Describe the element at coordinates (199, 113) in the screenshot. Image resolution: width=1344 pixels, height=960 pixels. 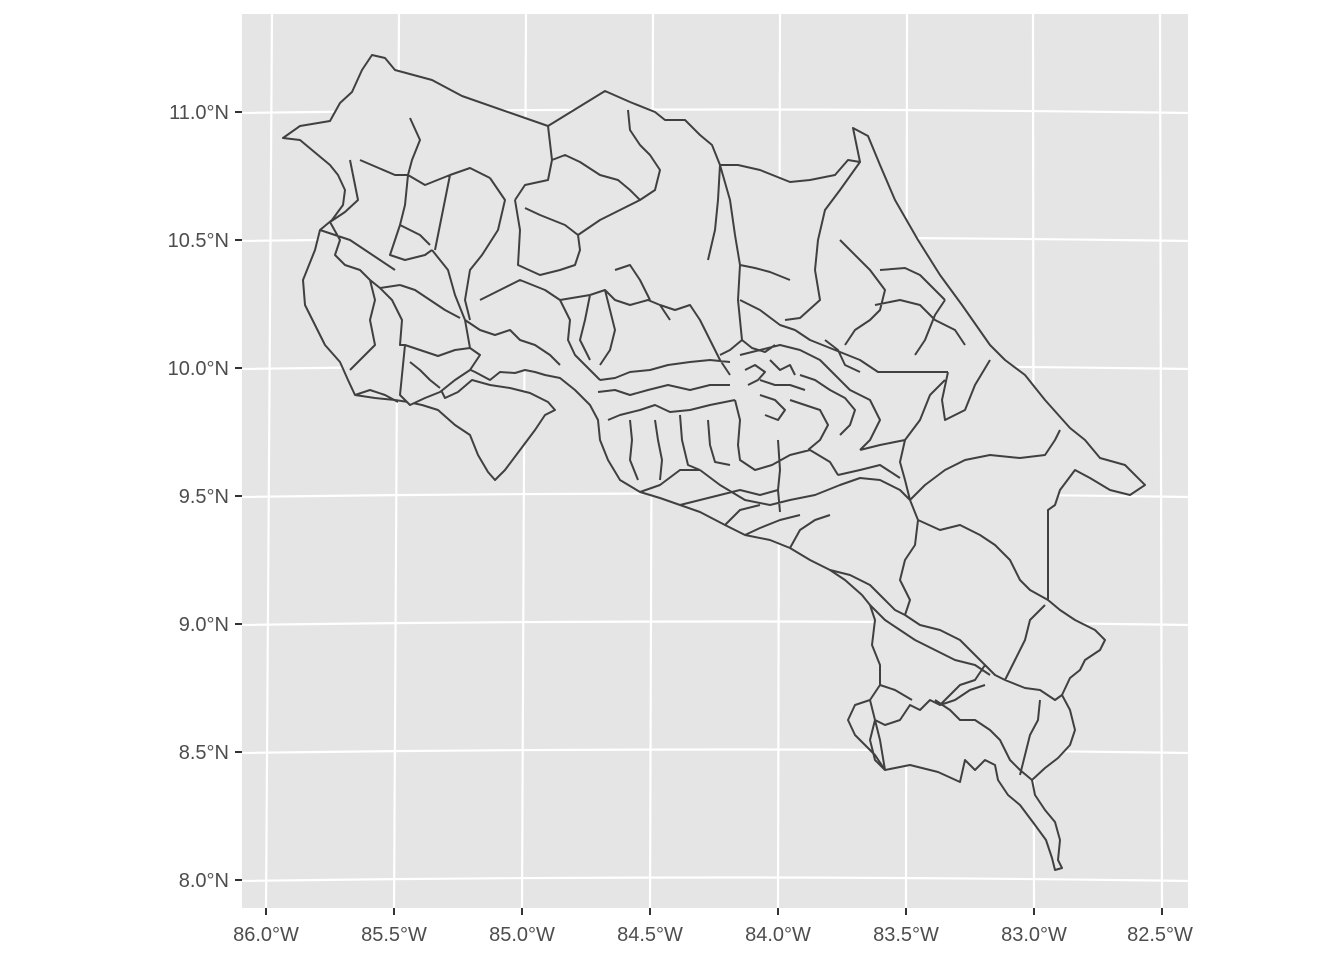
I see `y-tick-label: 11.0°N` at that location.